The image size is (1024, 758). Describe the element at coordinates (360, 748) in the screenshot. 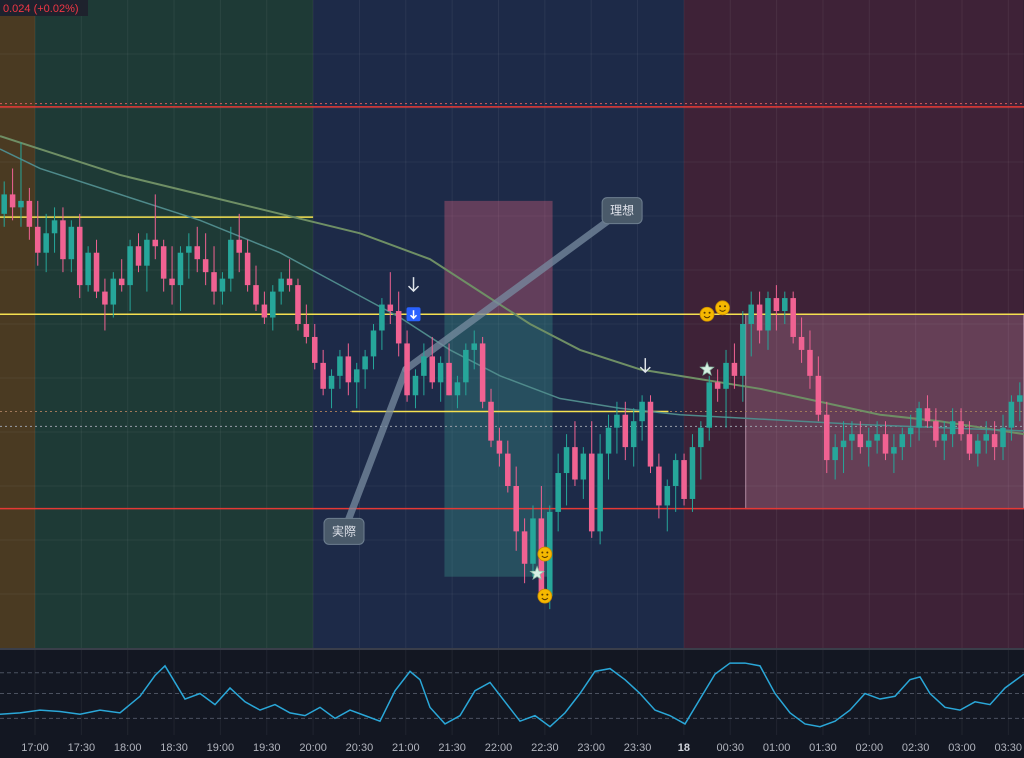

I see `x-tick-label: 20:30` at that location.